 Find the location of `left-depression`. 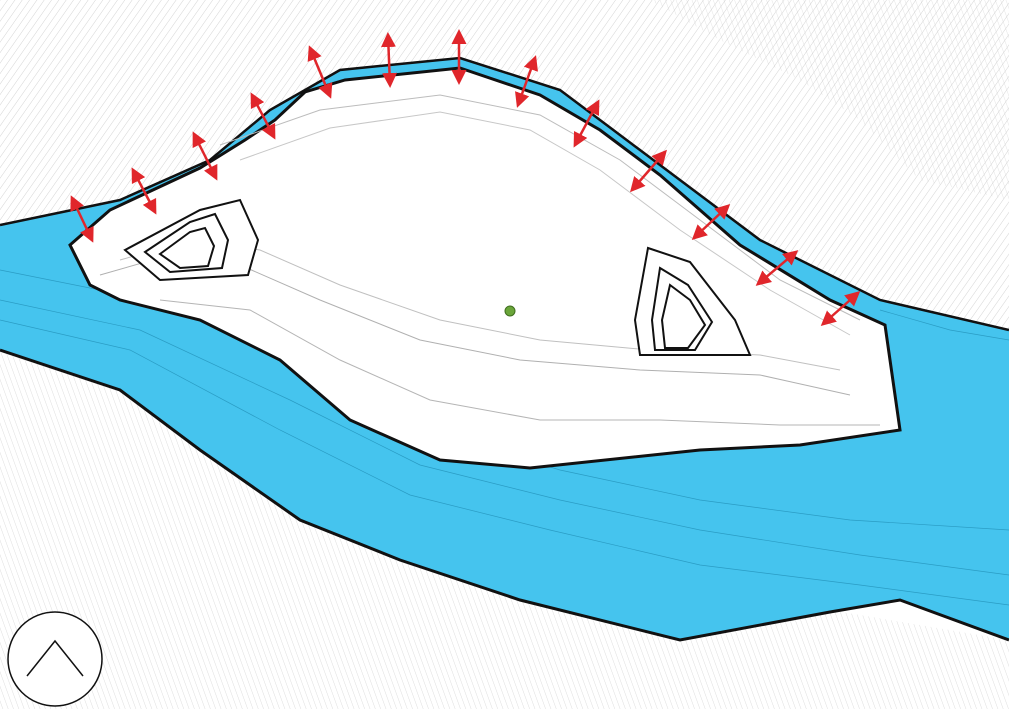

left-depression is located at coordinates (191, 240).